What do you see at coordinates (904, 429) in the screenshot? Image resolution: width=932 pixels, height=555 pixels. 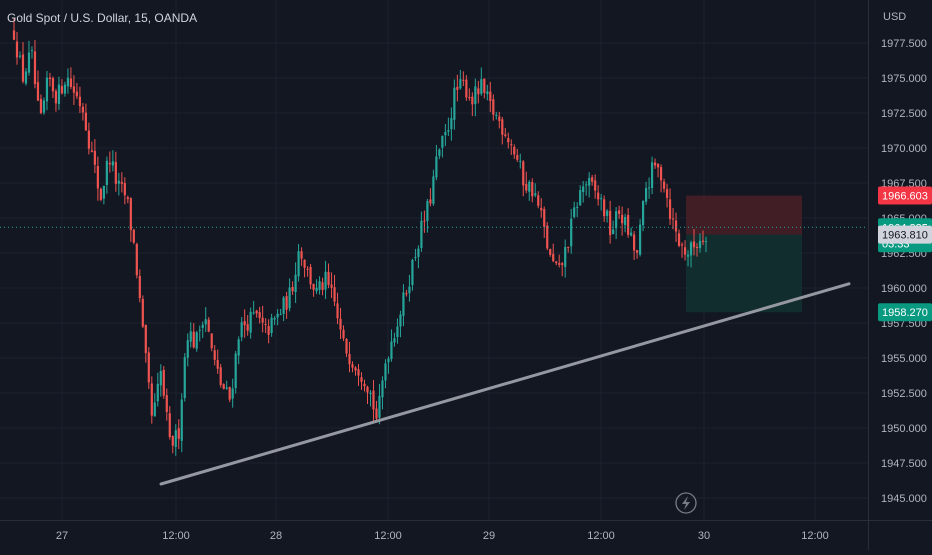 I see `price-tick-label: 1950.000` at bounding box center [904, 429].